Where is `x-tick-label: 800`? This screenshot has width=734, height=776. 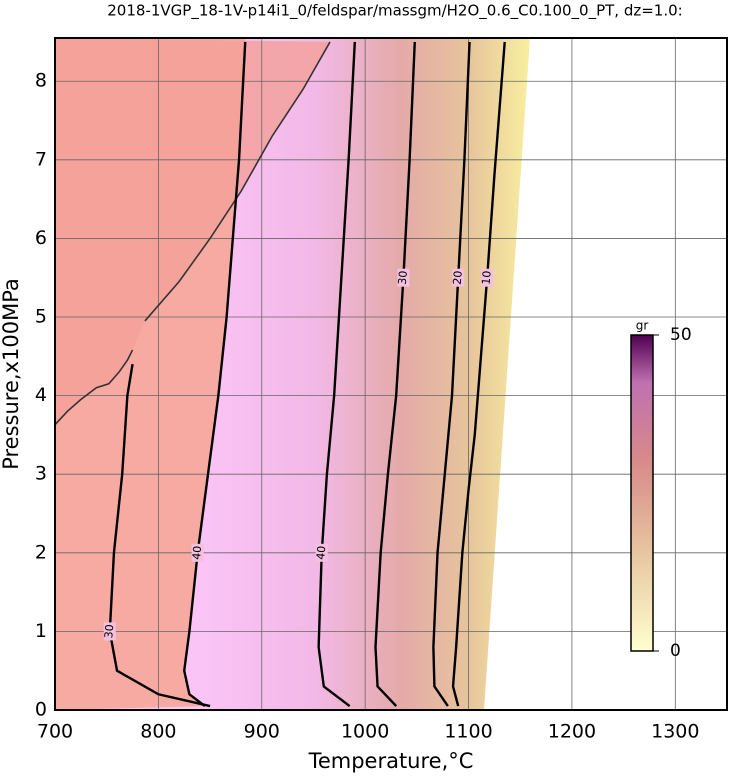 x-tick-label: 800 is located at coordinates (158, 732).